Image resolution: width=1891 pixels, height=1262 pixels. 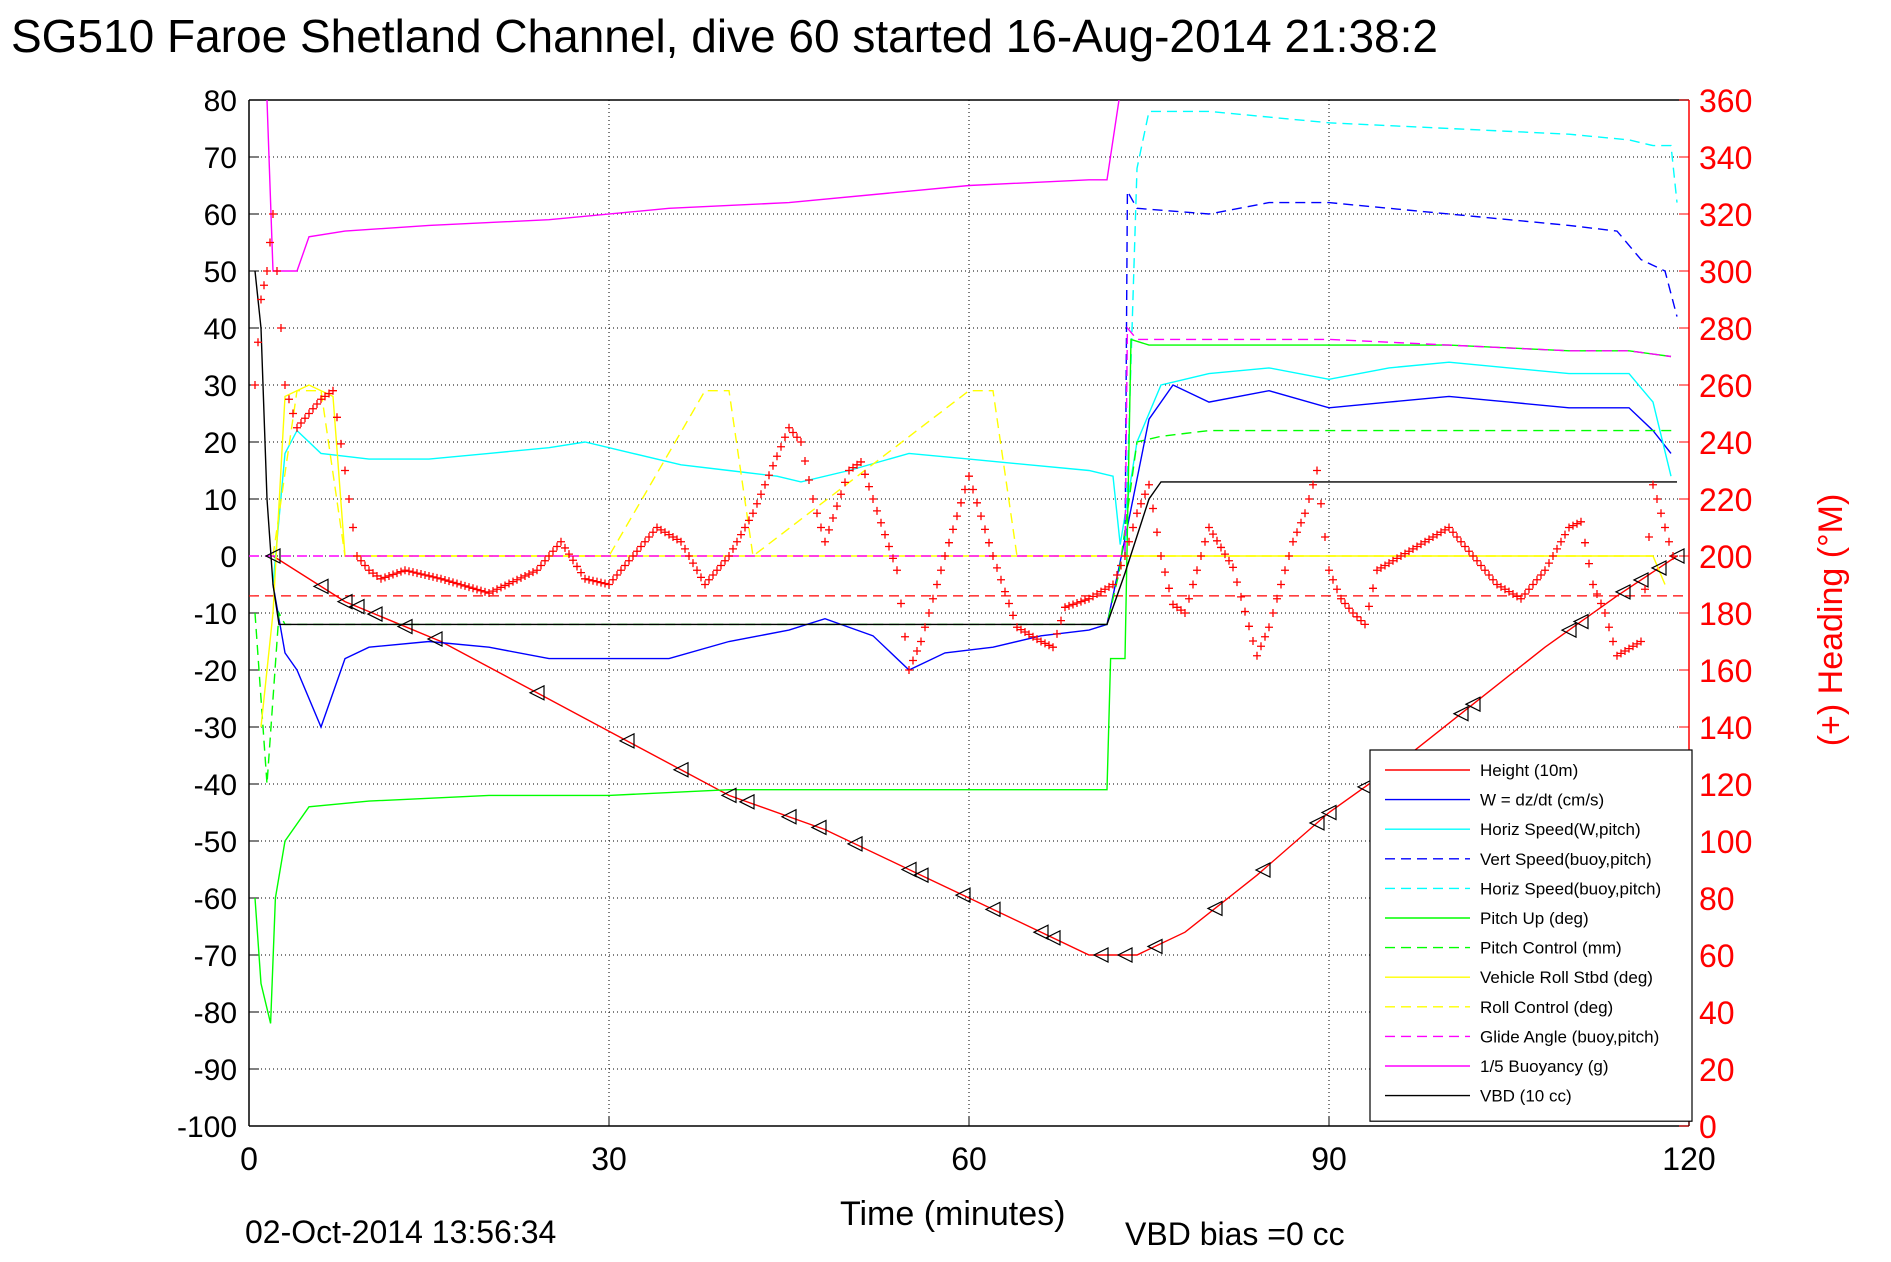 I want to click on legend-label: Pitch Up (deg), so click(x=1534, y=918).